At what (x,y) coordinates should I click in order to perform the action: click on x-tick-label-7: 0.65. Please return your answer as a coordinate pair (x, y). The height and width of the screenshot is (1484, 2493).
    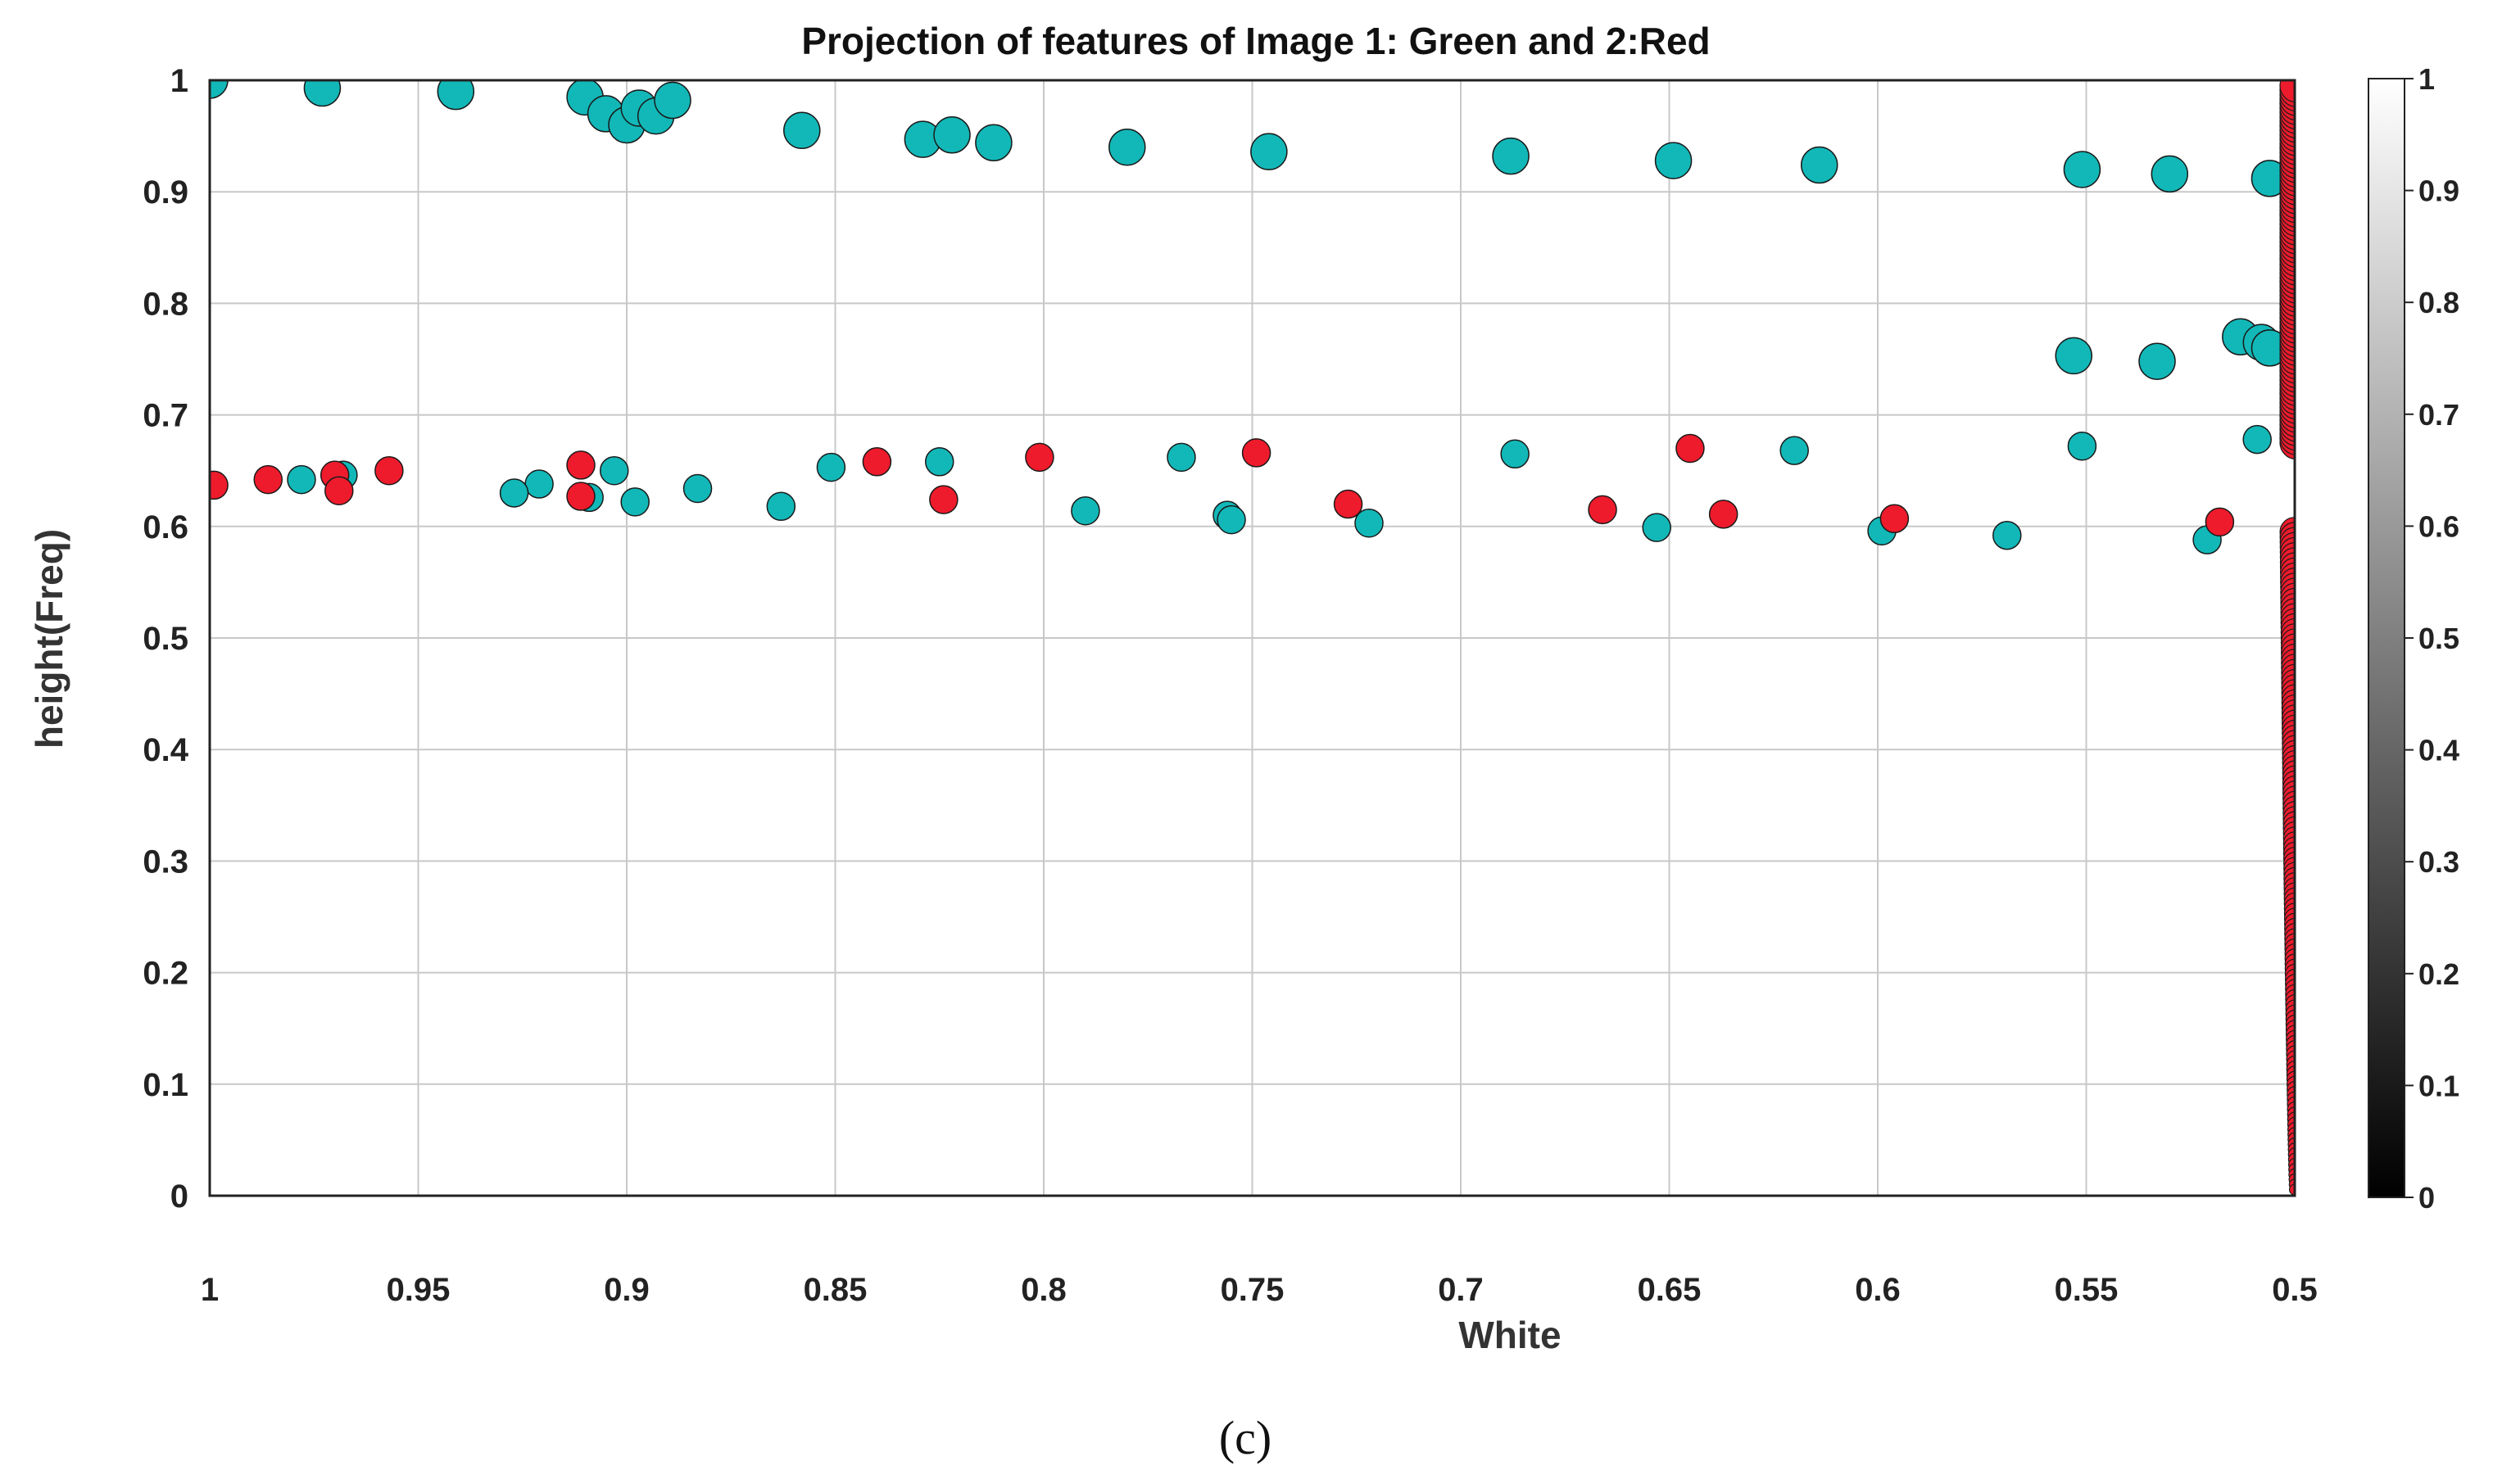
    Looking at the image, I should click on (1670, 1290).